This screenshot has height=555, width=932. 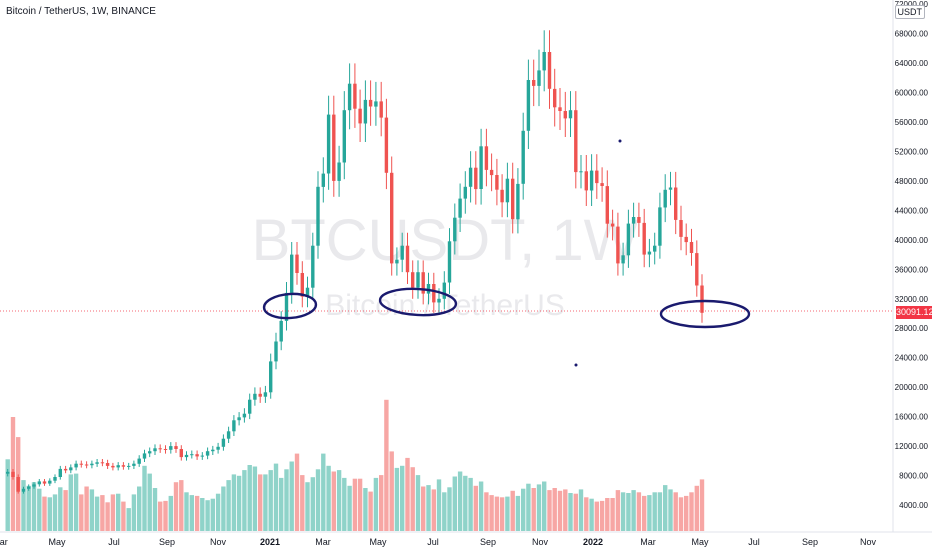 I want to click on price-tick-label: 60000.00, so click(x=912, y=93).